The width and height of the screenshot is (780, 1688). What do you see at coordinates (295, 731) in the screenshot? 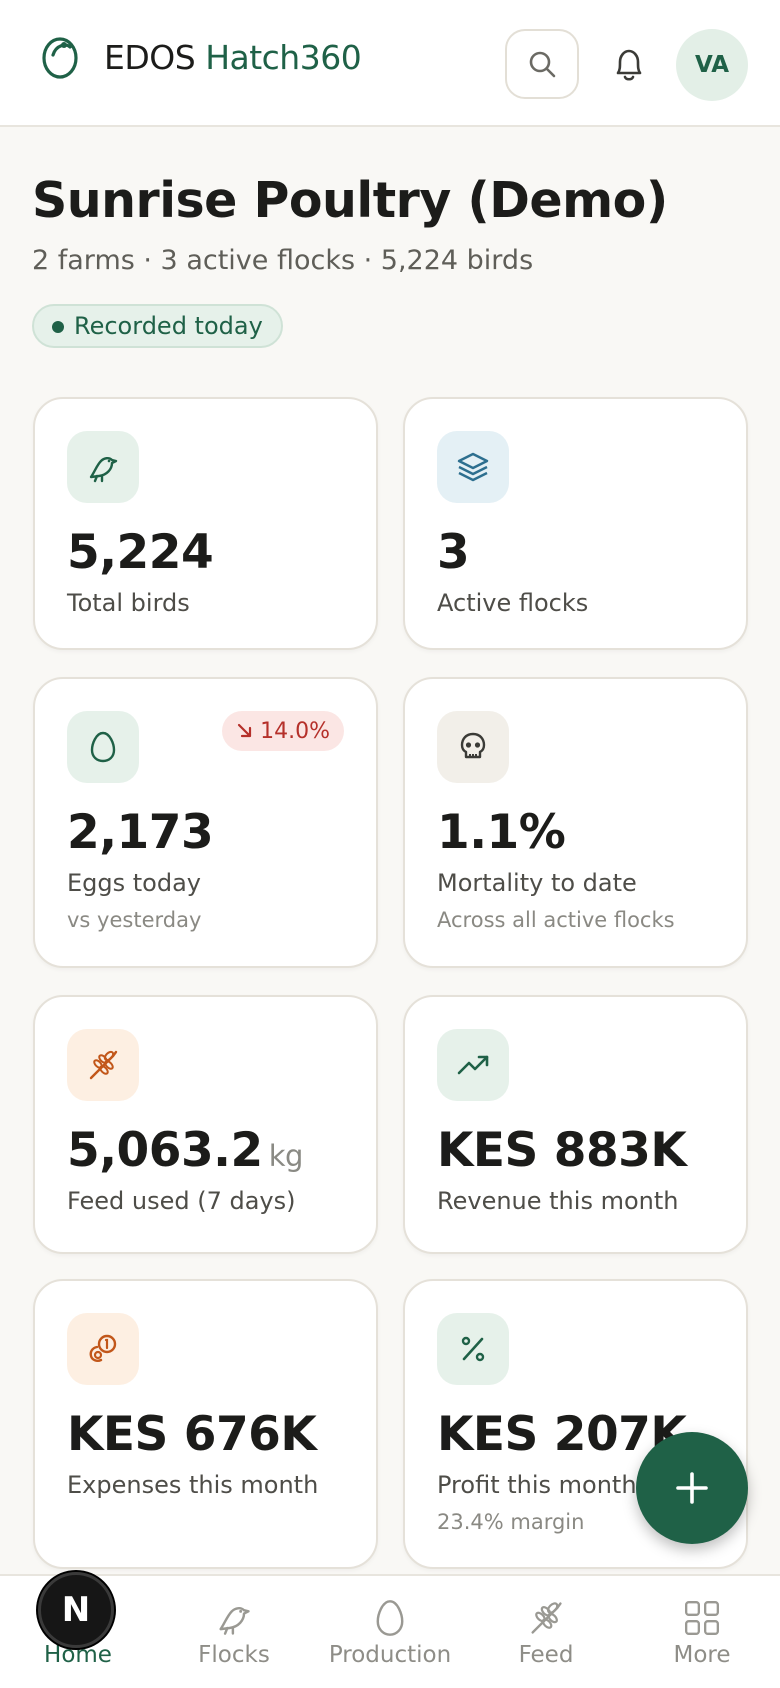
I see `trend-value: 14.0%` at bounding box center [295, 731].